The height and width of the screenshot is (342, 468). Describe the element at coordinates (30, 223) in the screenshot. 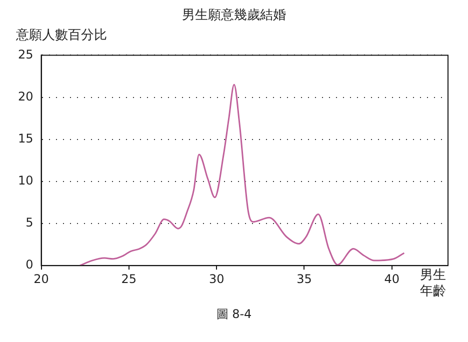

I see `y-tick-label: 5` at that location.